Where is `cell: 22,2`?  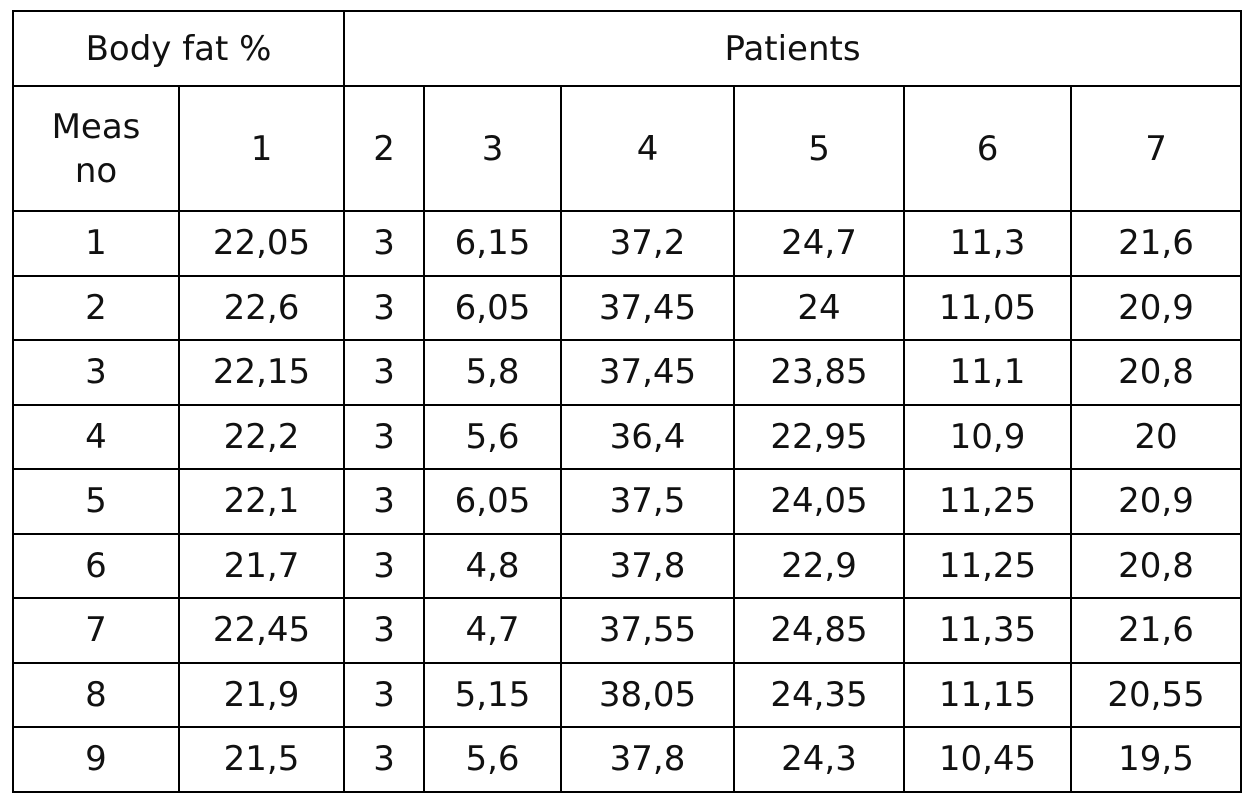 cell: 22,2 is located at coordinates (261, 436).